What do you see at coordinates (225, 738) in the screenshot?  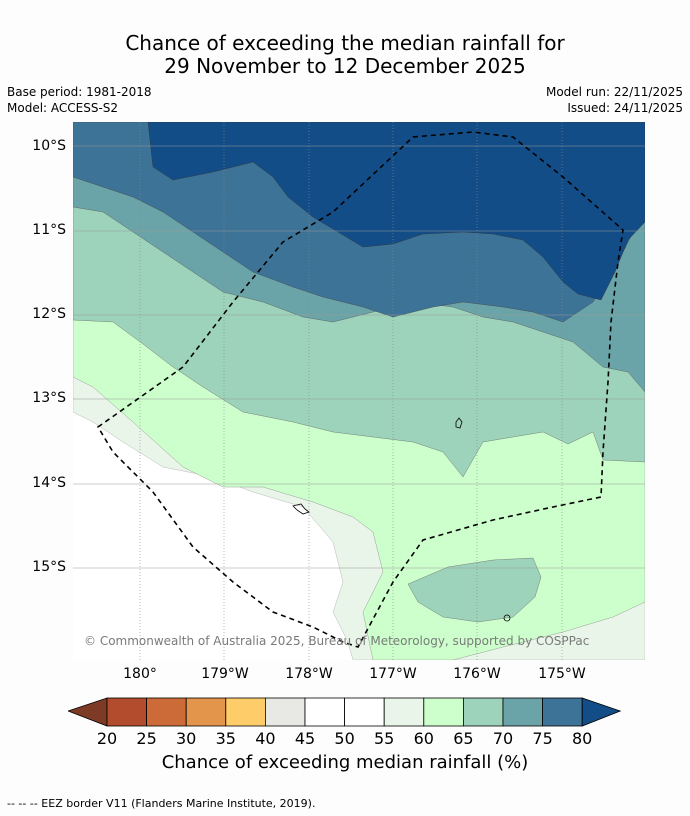 I see `colorbar-tick-label: 35` at bounding box center [225, 738].